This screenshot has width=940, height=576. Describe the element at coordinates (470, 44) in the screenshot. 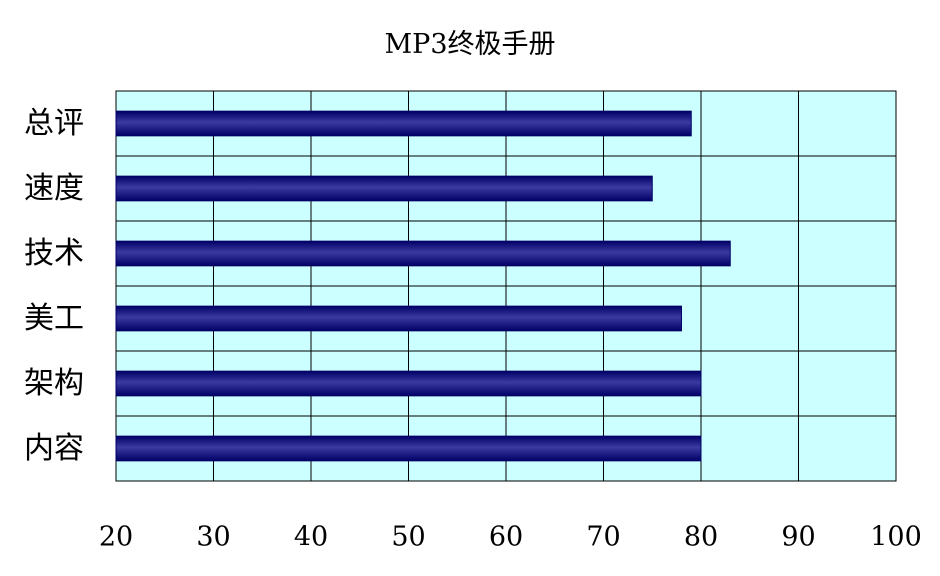

I see `chart-title: MP3终极手册` at that location.